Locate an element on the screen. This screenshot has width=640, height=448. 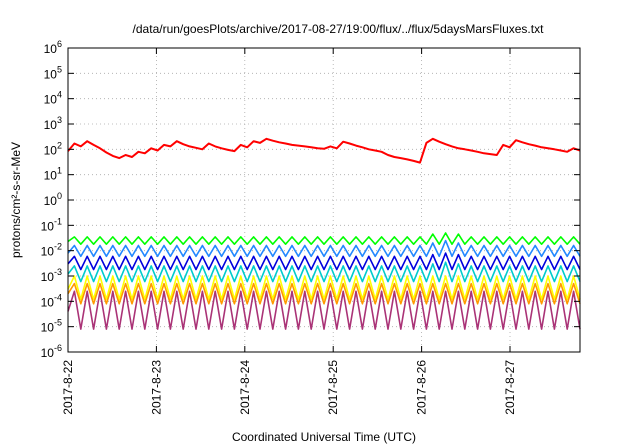
y-tick-label: 10⁻⁶ is located at coordinates (51, 351).